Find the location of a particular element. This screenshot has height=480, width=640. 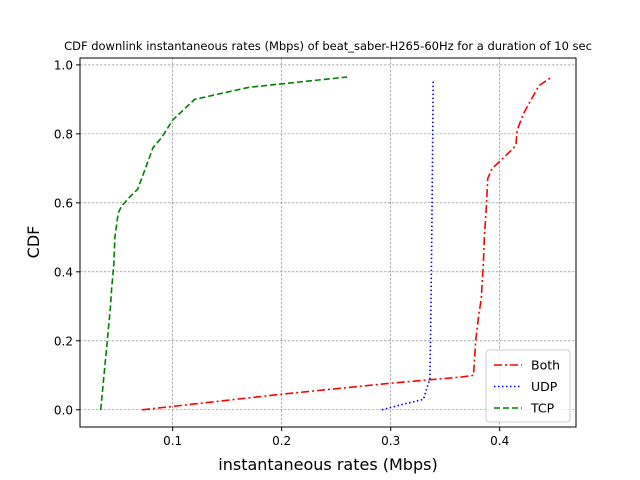

x-tick-label: 0.2 is located at coordinates (281, 441).